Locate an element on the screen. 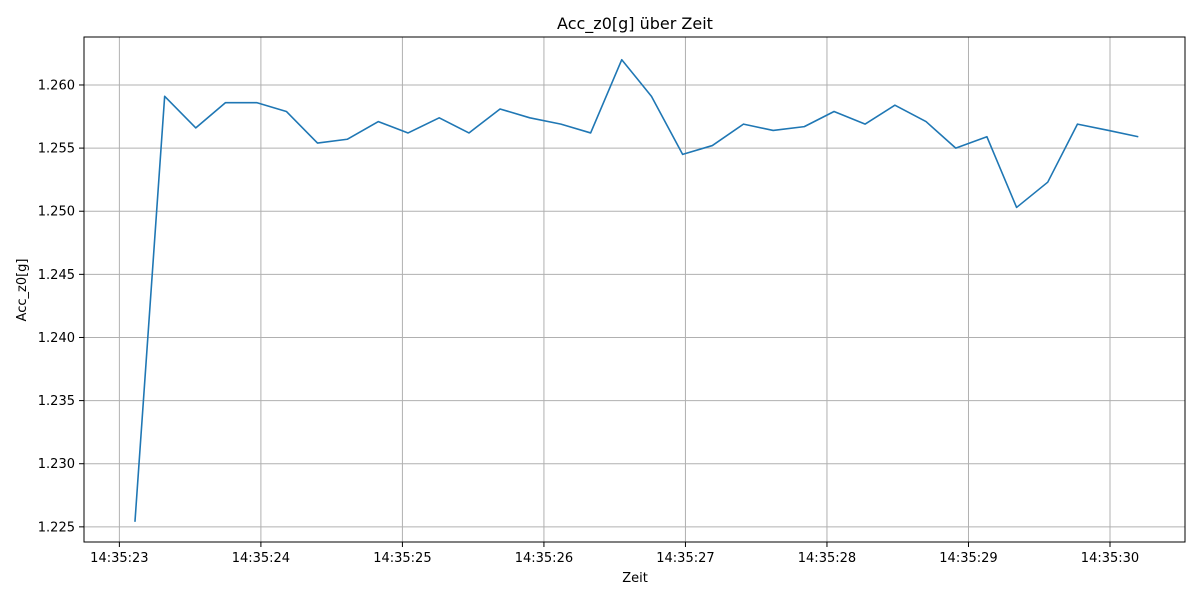 The height and width of the screenshot is (600, 1200). x-axis-label: Zeit is located at coordinates (635, 578).